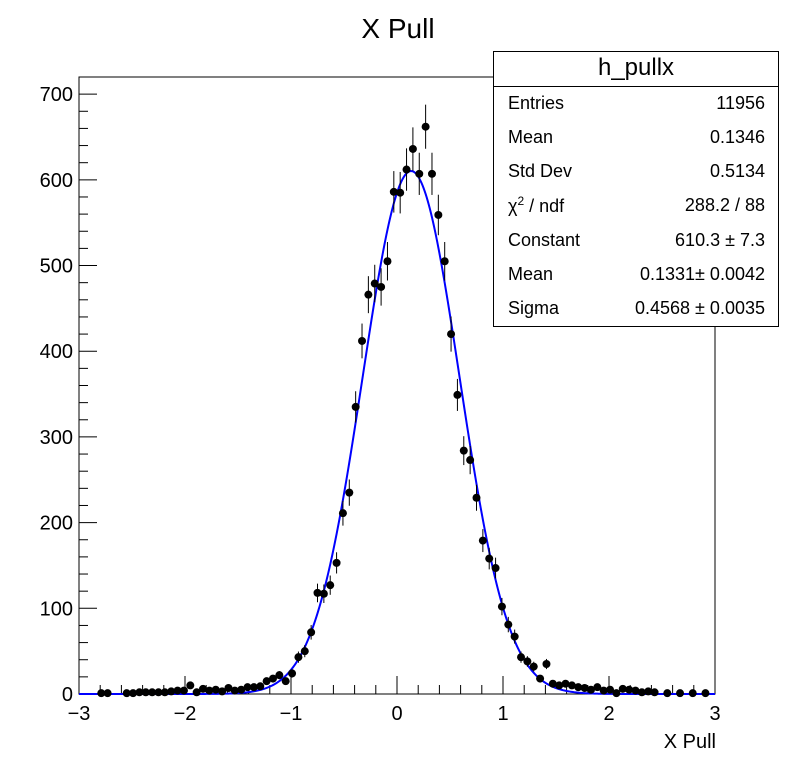  I want to click on y-tick-label: 200, so click(56, 524).